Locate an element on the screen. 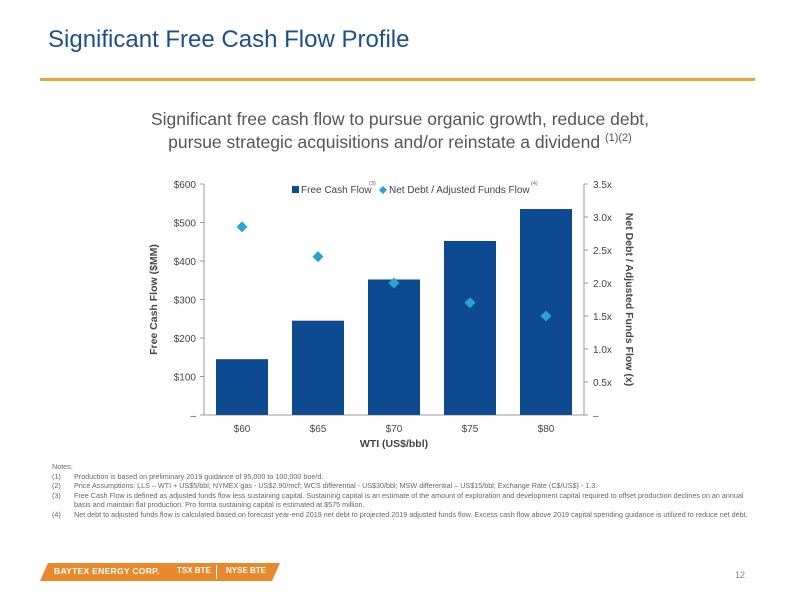 This screenshot has width=800, height=600. tsx-ticker: TSX BTE is located at coordinates (194, 570).